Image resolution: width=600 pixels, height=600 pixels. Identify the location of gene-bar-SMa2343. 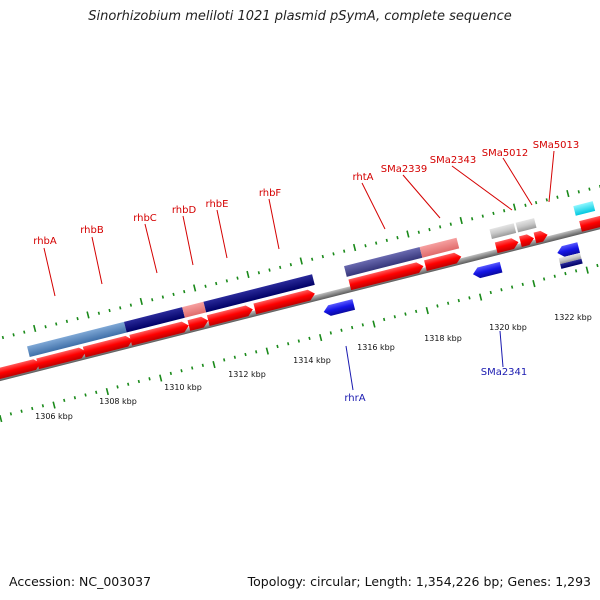
(503, 231).